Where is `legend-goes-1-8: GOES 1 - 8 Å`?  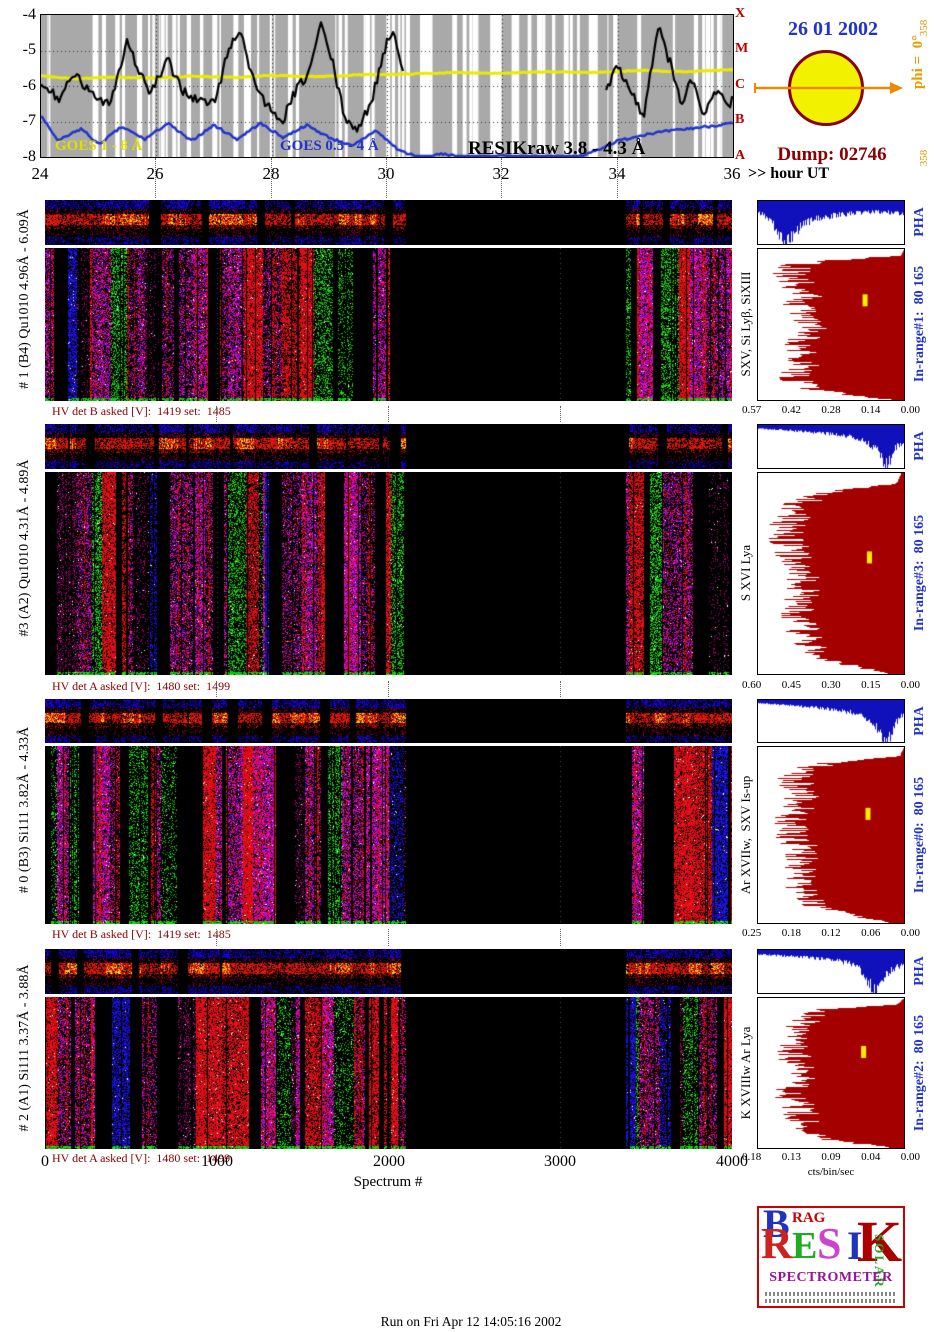 legend-goes-1-8: GOES 1 - 8 Å is located at coordinates (99, 146).